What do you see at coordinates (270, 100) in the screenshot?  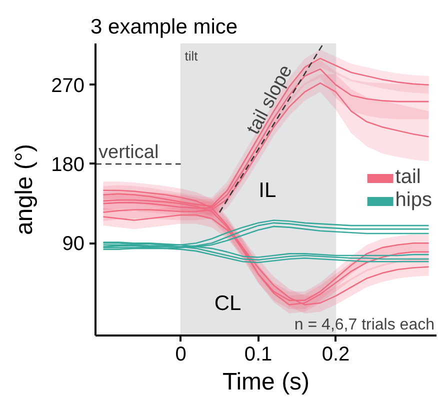 I see `annotation: tail slope` at bounding box center [270, 100].